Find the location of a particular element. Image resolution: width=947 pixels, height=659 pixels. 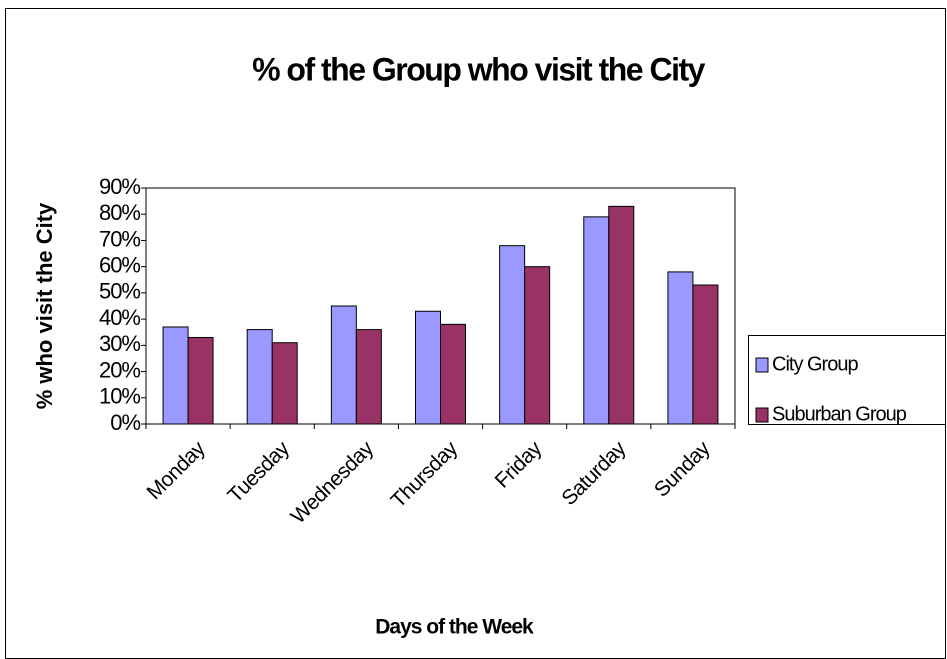

y-tick-label: 90% is located at coordinates (119, 186).